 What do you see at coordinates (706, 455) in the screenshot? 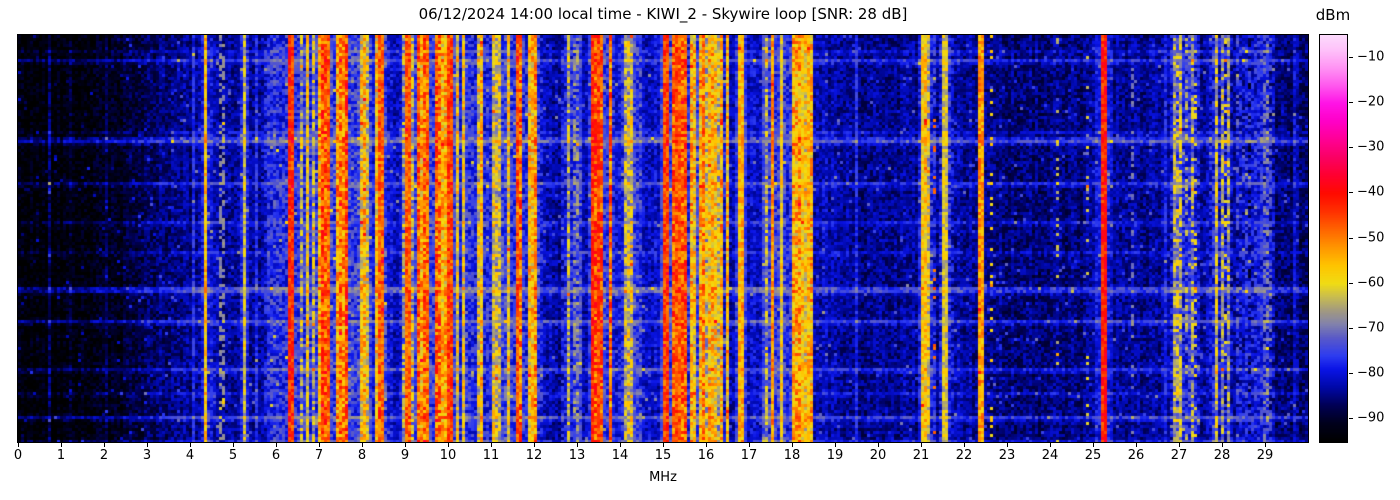
I see `x-tick-label: 16` at bounding box center [706, 455].